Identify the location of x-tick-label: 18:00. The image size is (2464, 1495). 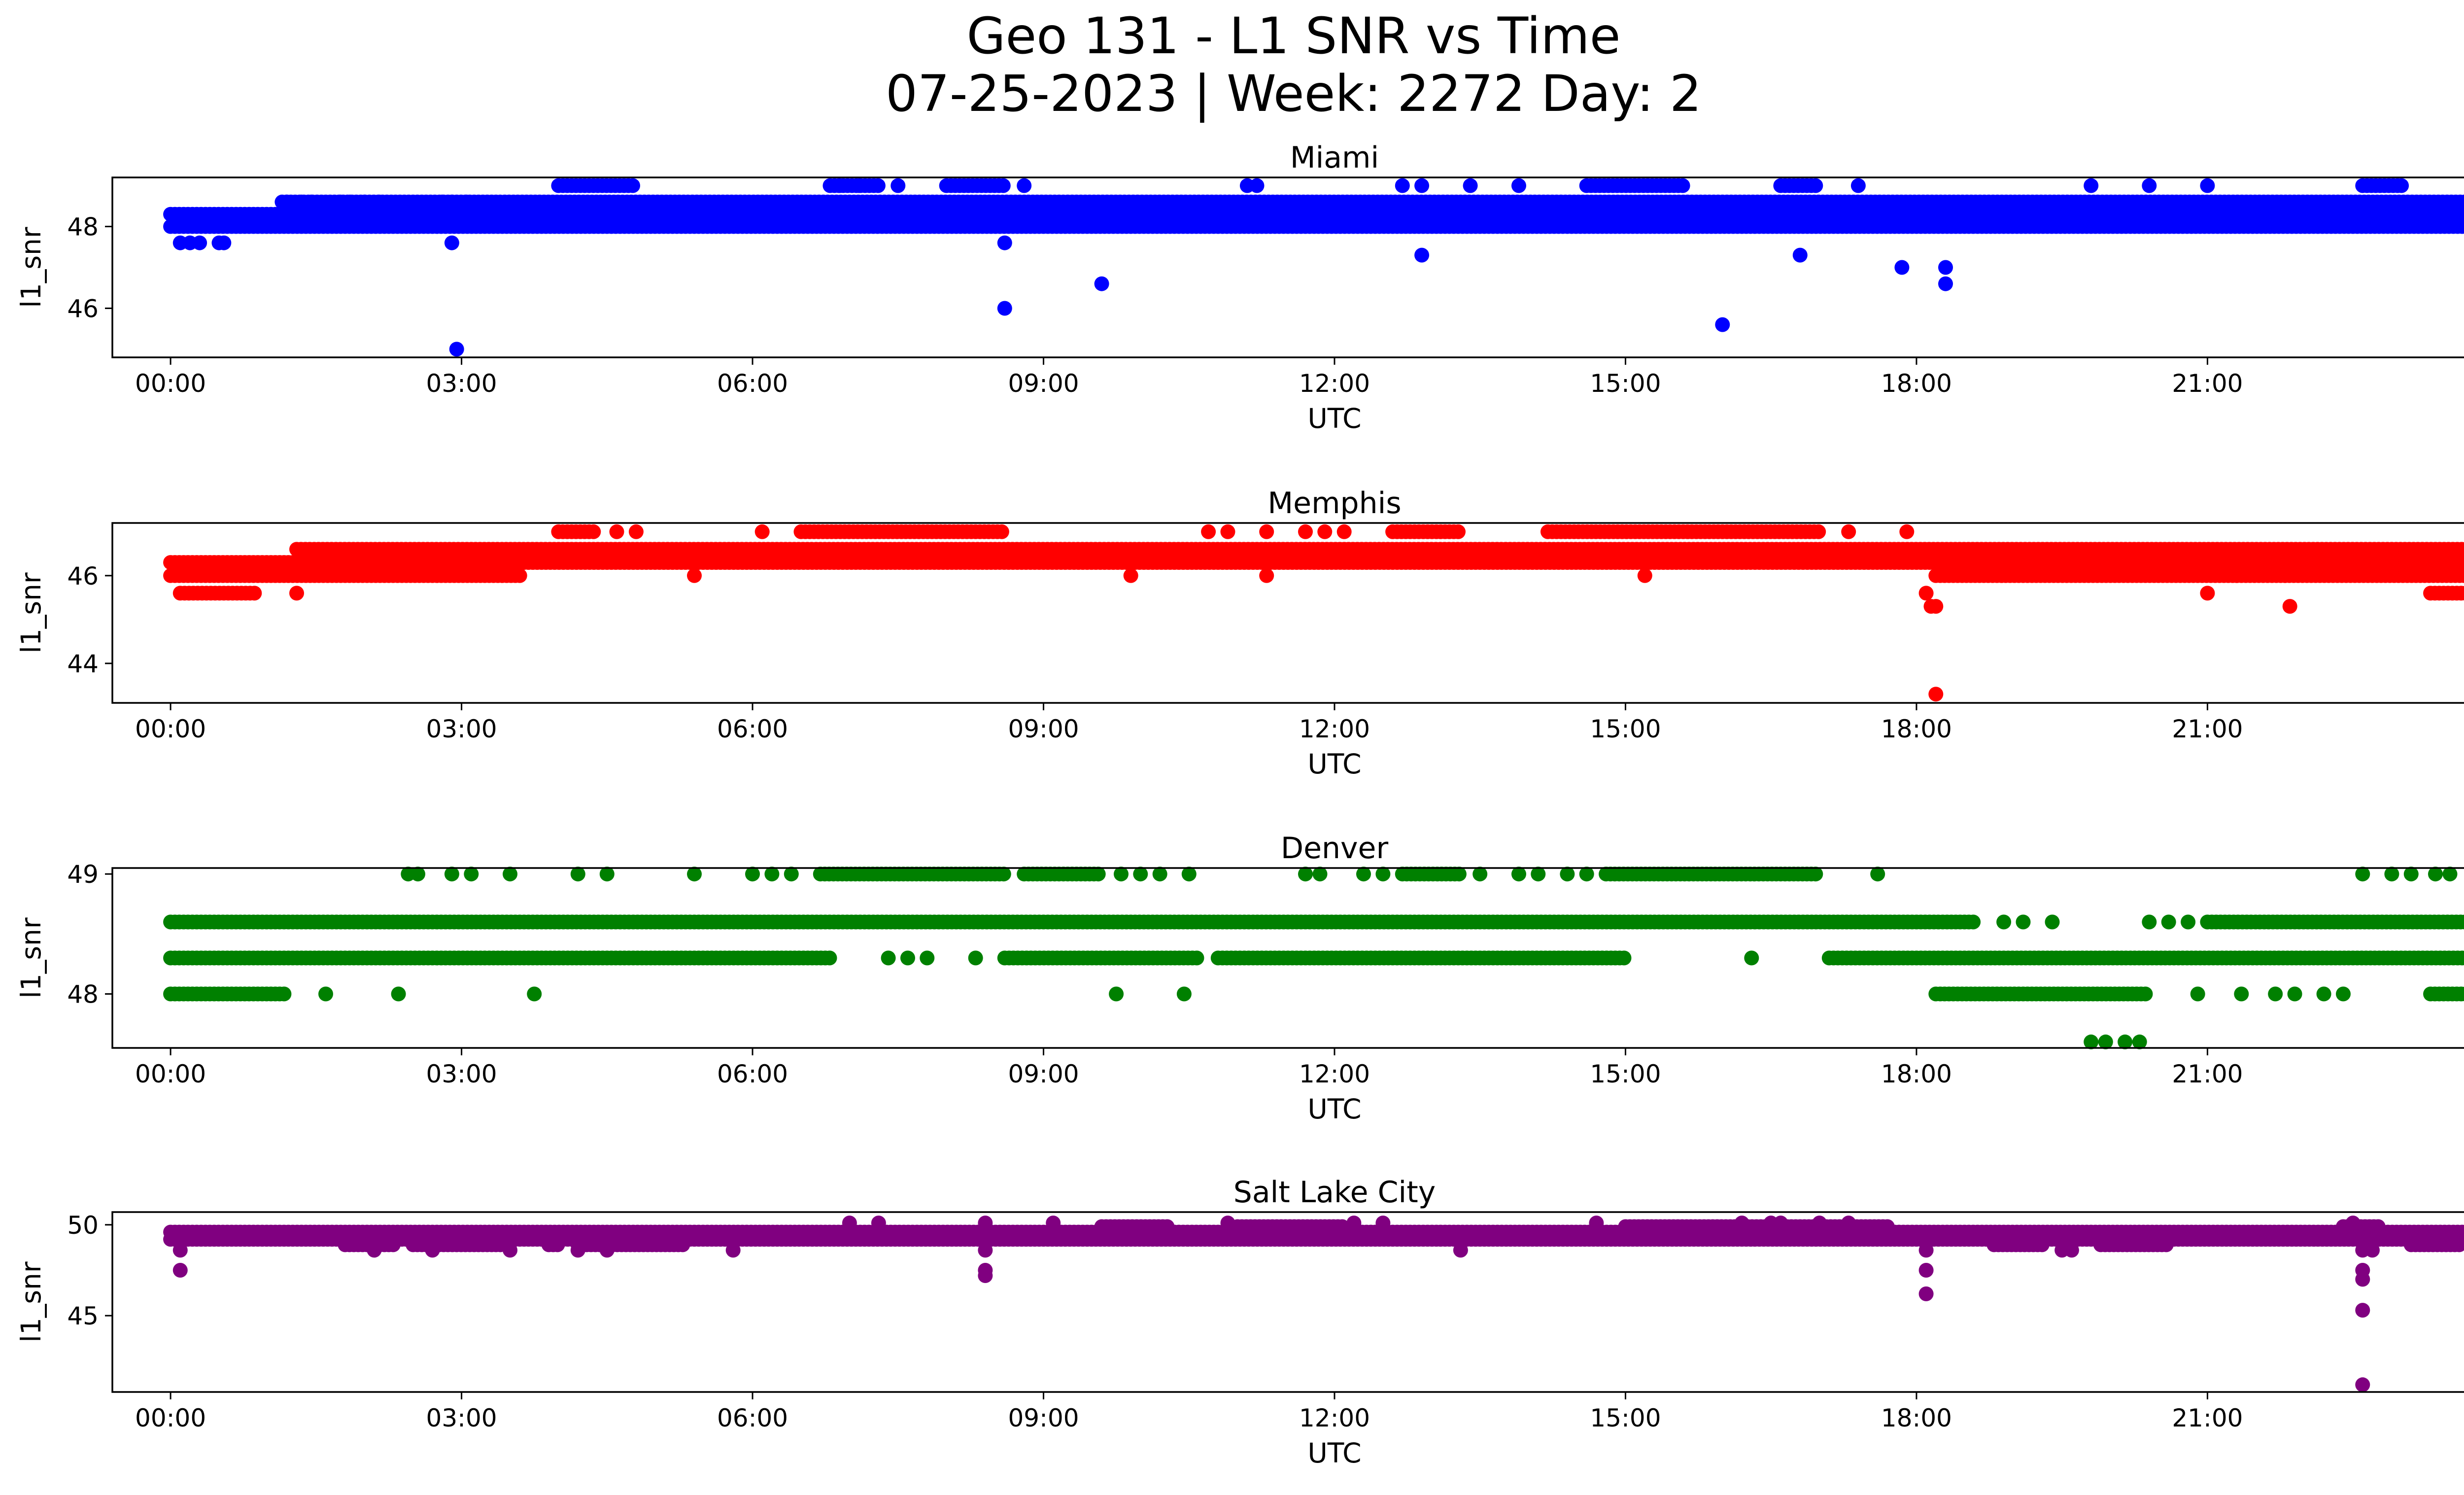
(1916, 729).